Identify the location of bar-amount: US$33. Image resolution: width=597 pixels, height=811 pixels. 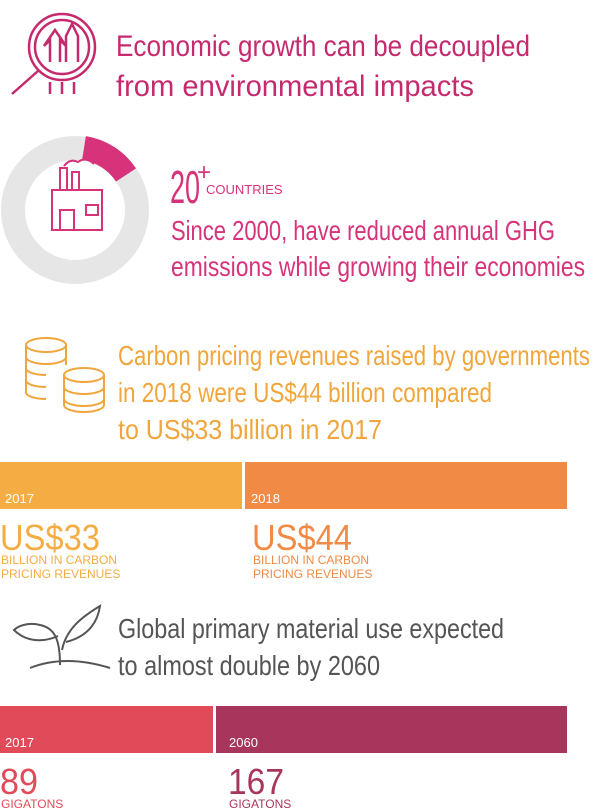
(50, 537).